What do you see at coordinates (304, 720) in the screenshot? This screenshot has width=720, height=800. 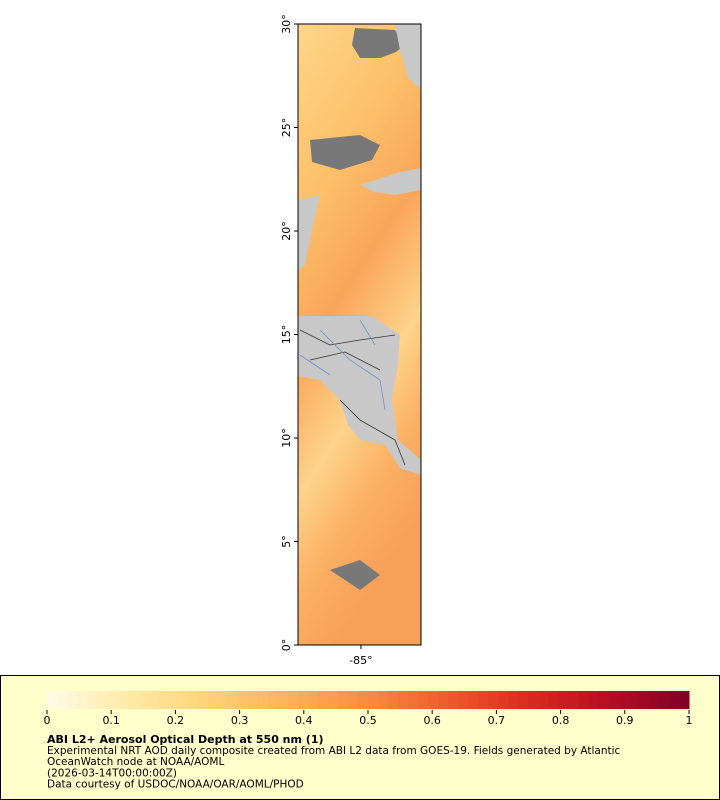 I see `colorbar-tick-label: 0.4` at bounding box center [304, 720].